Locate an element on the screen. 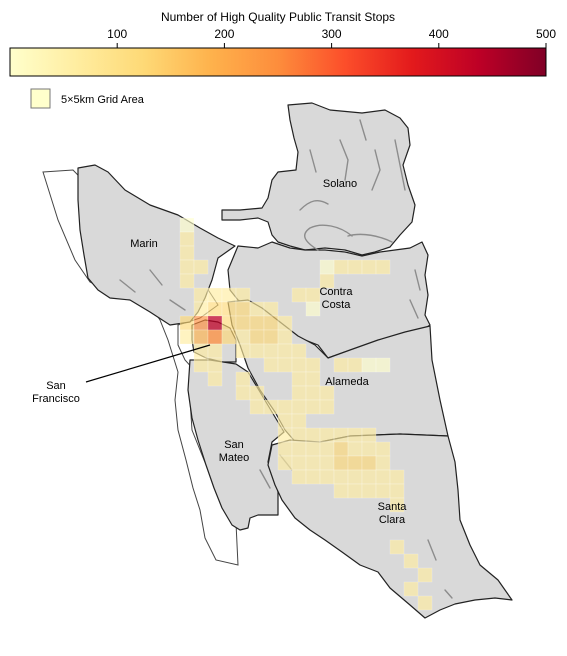 This screenshot has height=656, width=567. county-label-alameda: Alameda is located at coordinates (347, 382).